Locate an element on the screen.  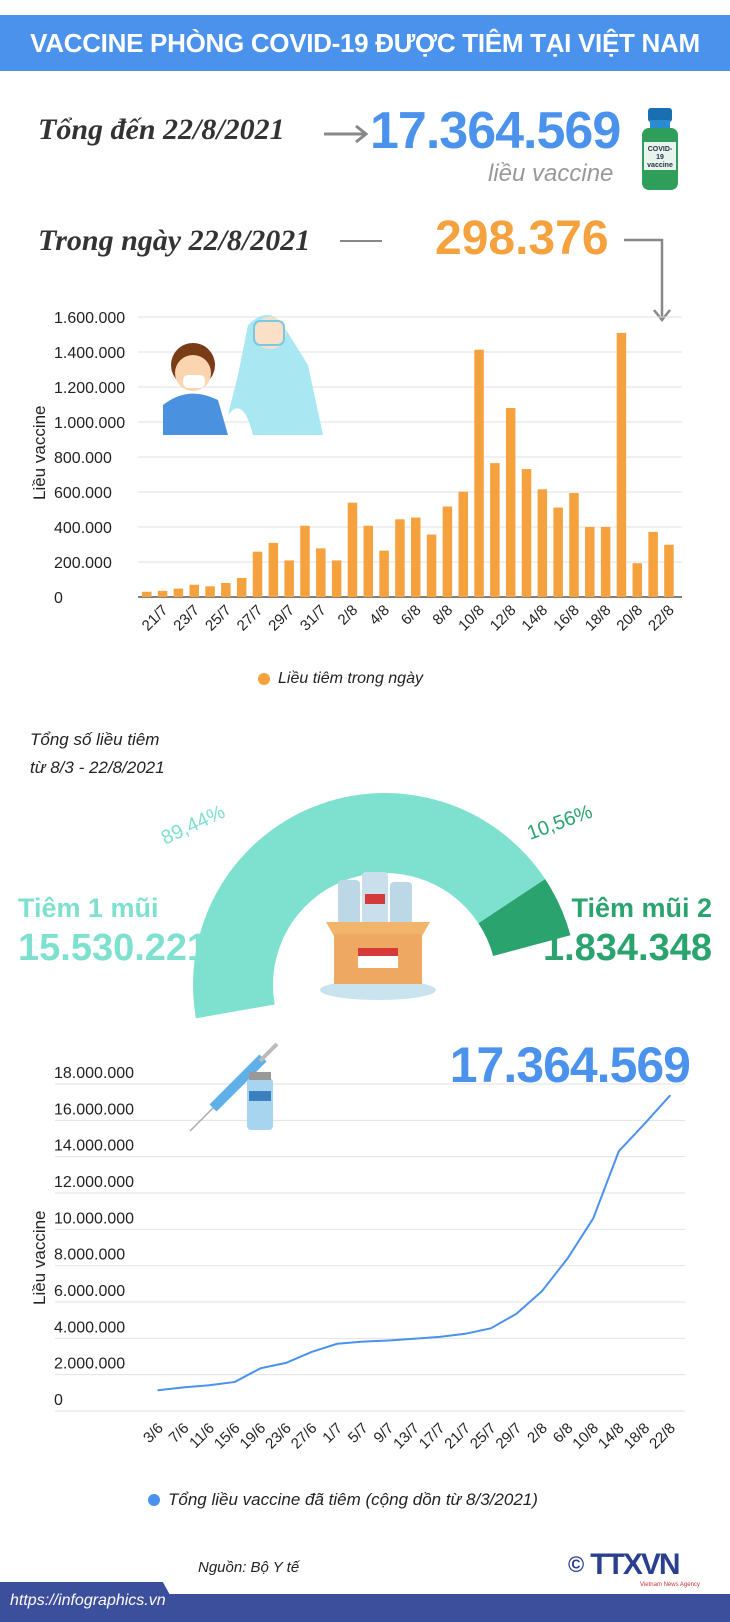
y-tick-label: 1.600.000 is located at coordinates (89, 318).